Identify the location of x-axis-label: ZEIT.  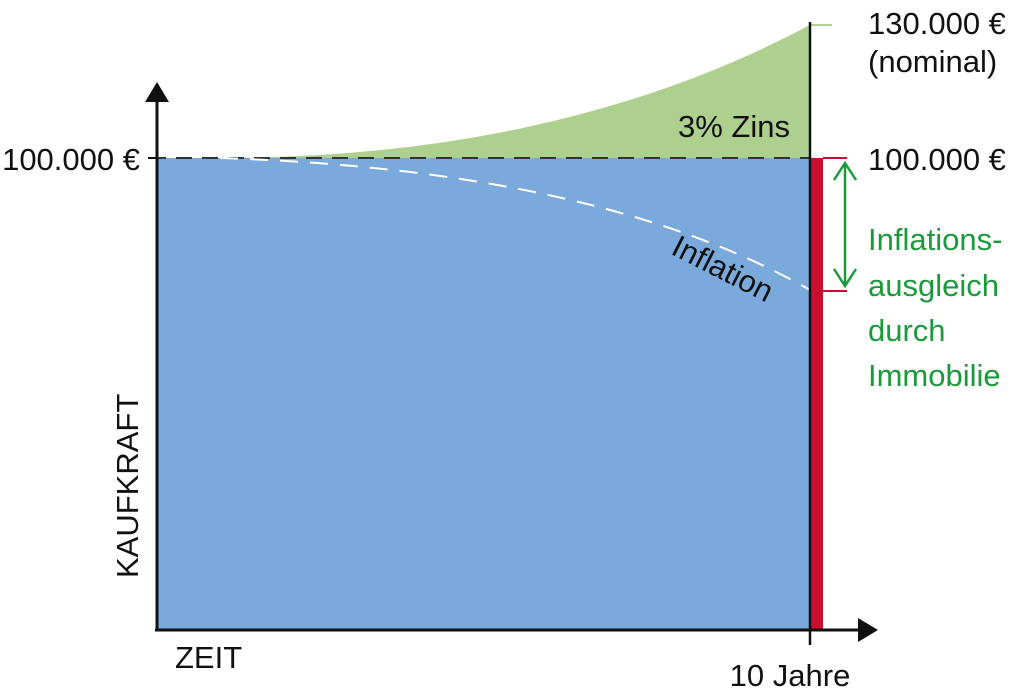
(208, 657).